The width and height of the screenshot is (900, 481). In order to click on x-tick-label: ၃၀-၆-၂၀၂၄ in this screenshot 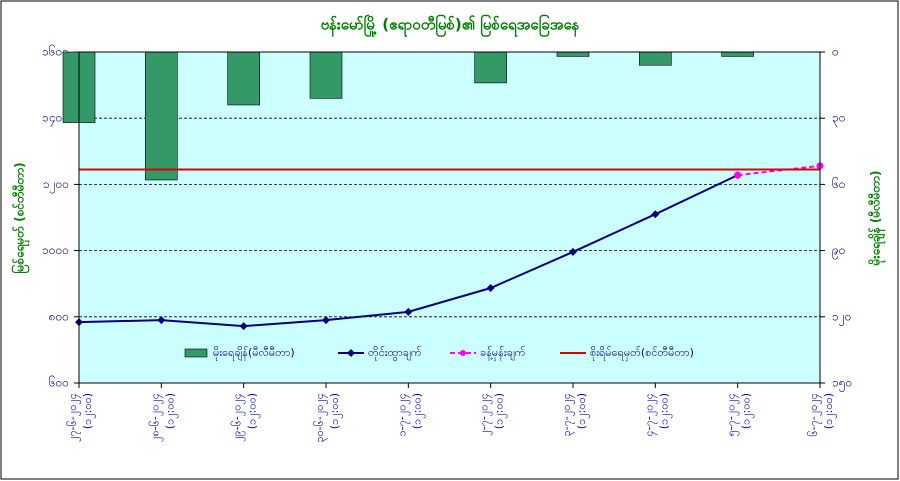, I will do `click(320, 418)`.